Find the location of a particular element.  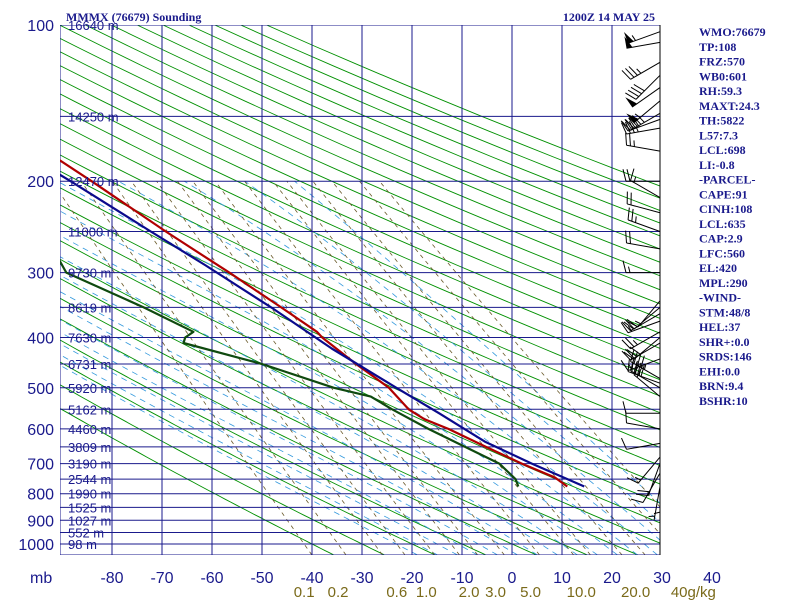

pressure-tick-label: 800 is located at coordinates (40, 495).